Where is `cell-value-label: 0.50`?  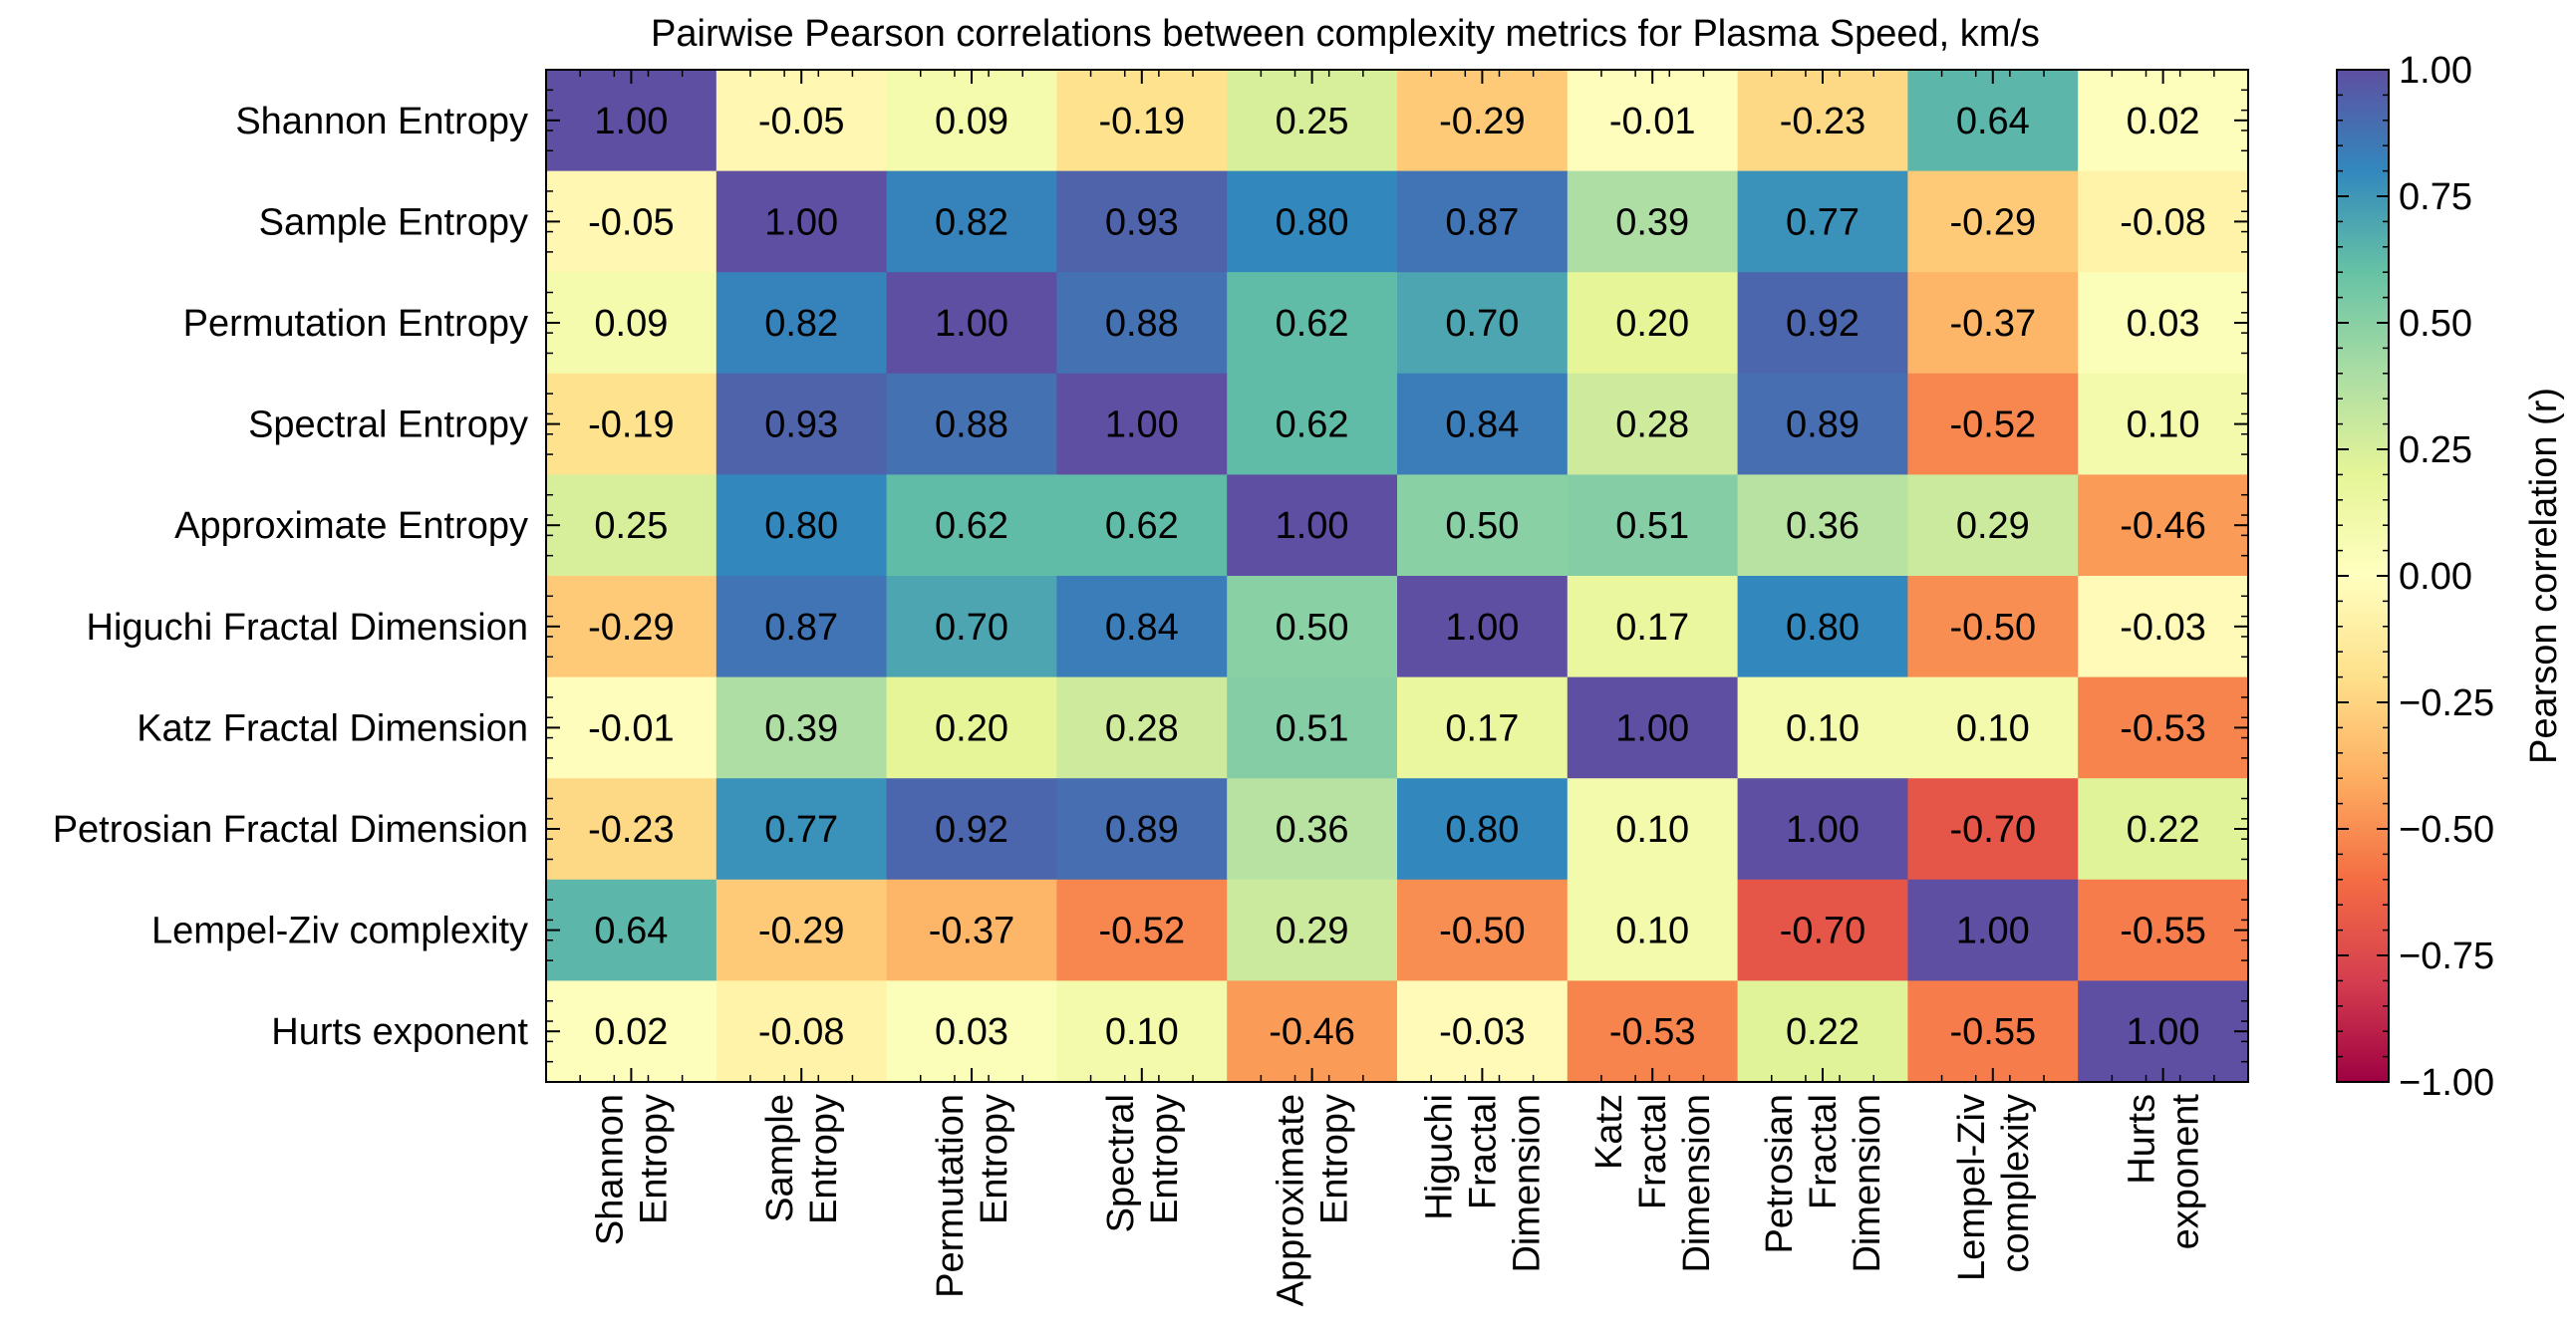 cell-value-label: 0.50 is located at coordinates (1482, 526).